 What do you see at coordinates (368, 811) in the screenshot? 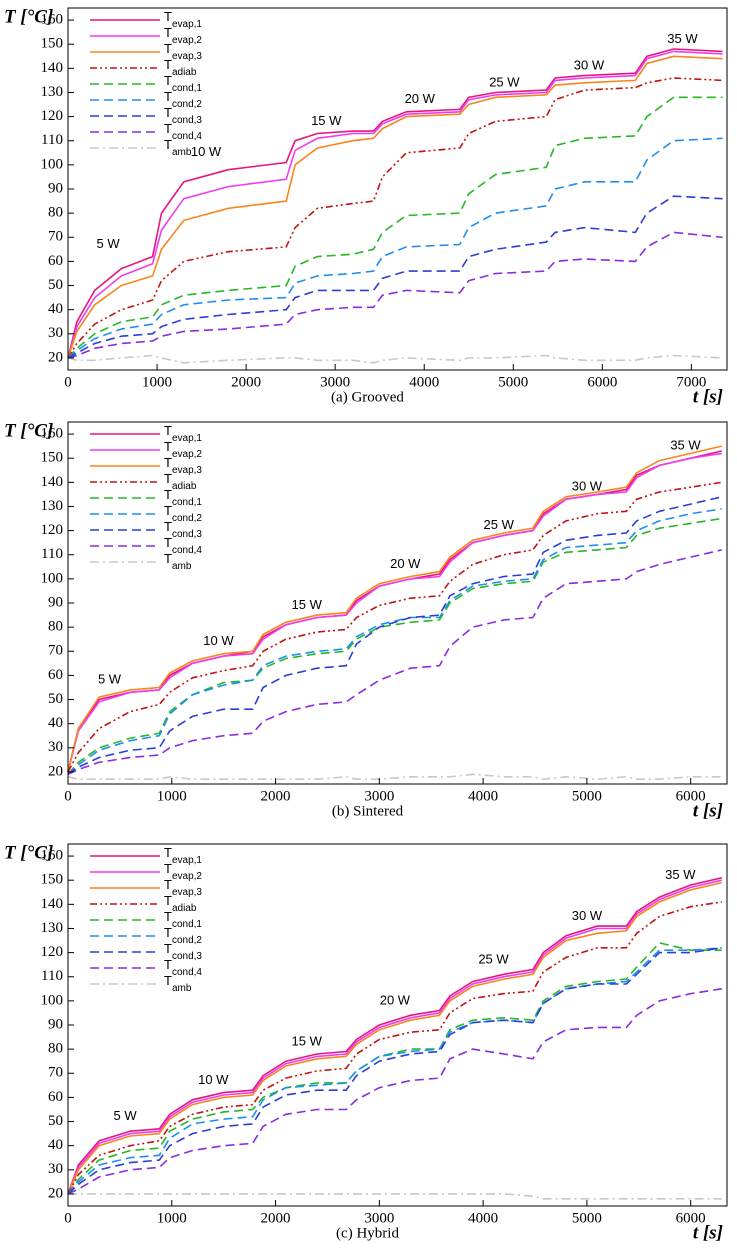
I see `caption: (b) Sintered` at bounding box center [368, 811].